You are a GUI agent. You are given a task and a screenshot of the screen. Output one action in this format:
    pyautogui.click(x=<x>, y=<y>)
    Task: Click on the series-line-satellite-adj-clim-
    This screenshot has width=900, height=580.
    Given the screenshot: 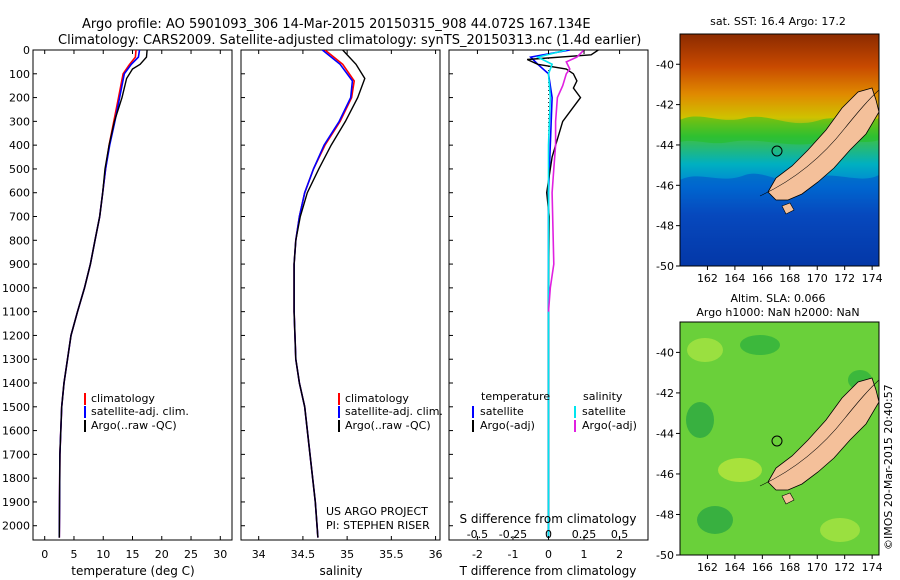 What is the action you would take?
    pyautogui.click(x=99, y=294)
    